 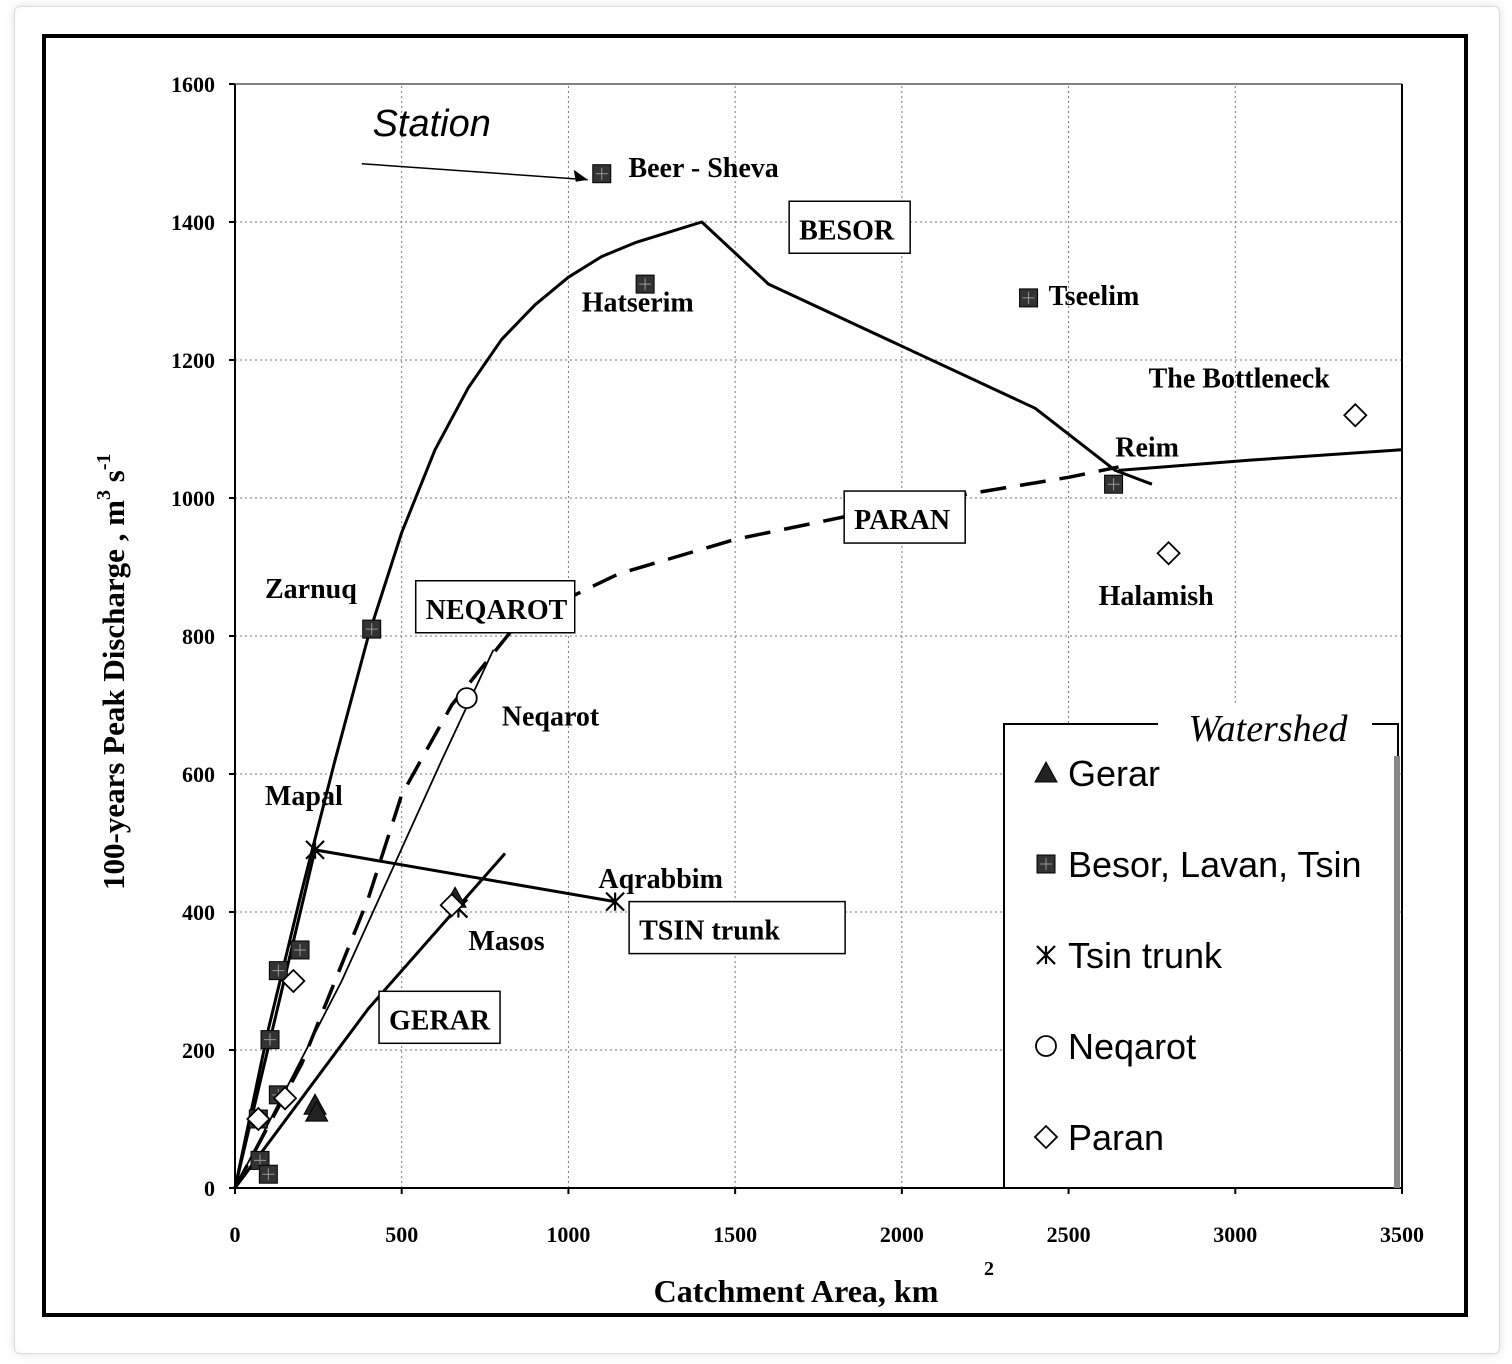 I want to click on legend-title-backdrop, so click(x=1265, y=726).